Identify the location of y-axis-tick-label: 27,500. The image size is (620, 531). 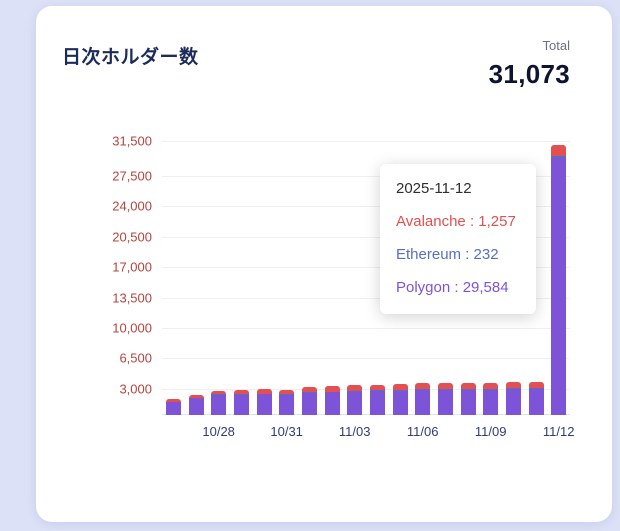
(132, 176).